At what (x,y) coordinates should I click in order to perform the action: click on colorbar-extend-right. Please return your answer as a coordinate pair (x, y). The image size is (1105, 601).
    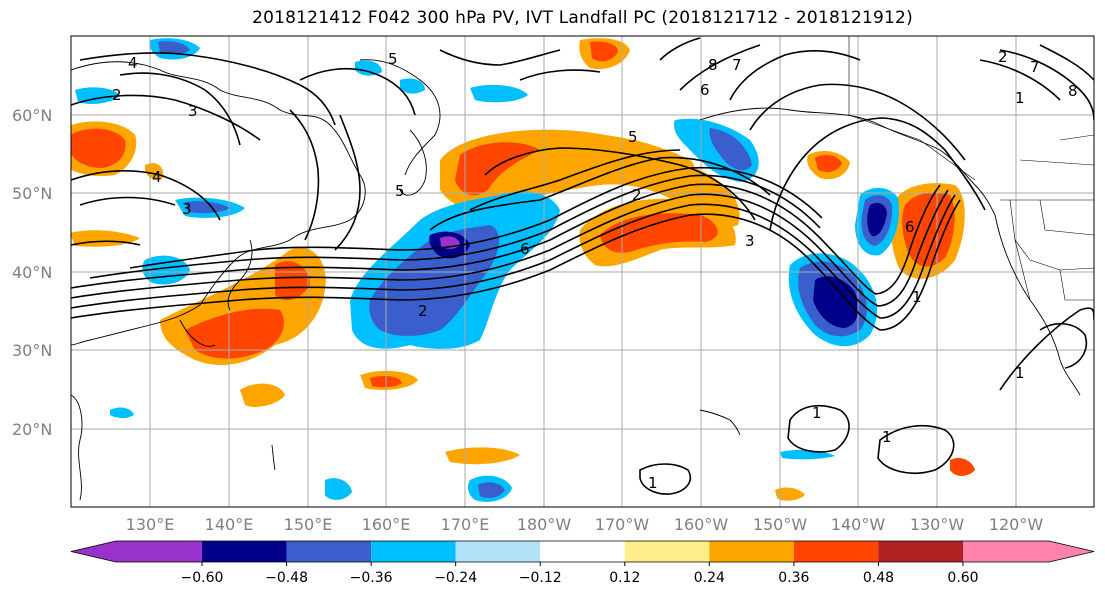
    Looking at the image, I should click on (1071, 551).